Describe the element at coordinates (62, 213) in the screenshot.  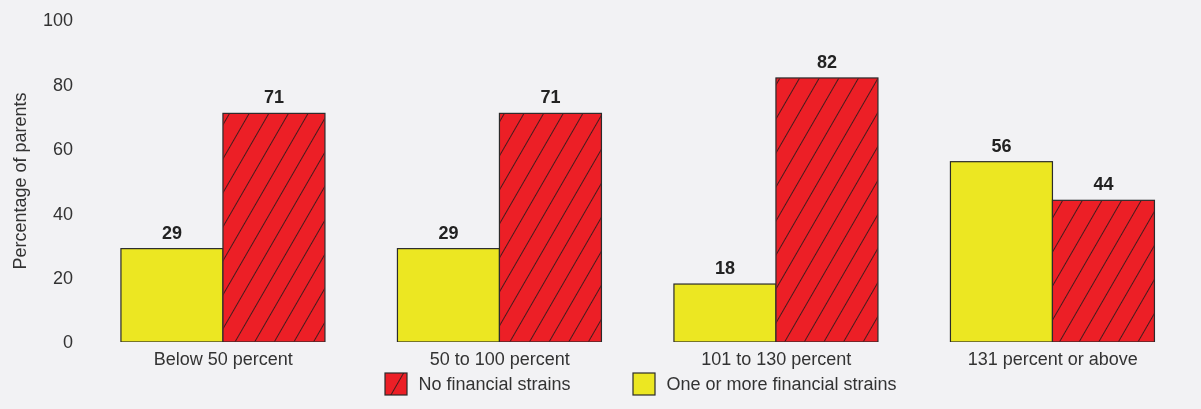
I see `y-tick-label: 40` at that location.